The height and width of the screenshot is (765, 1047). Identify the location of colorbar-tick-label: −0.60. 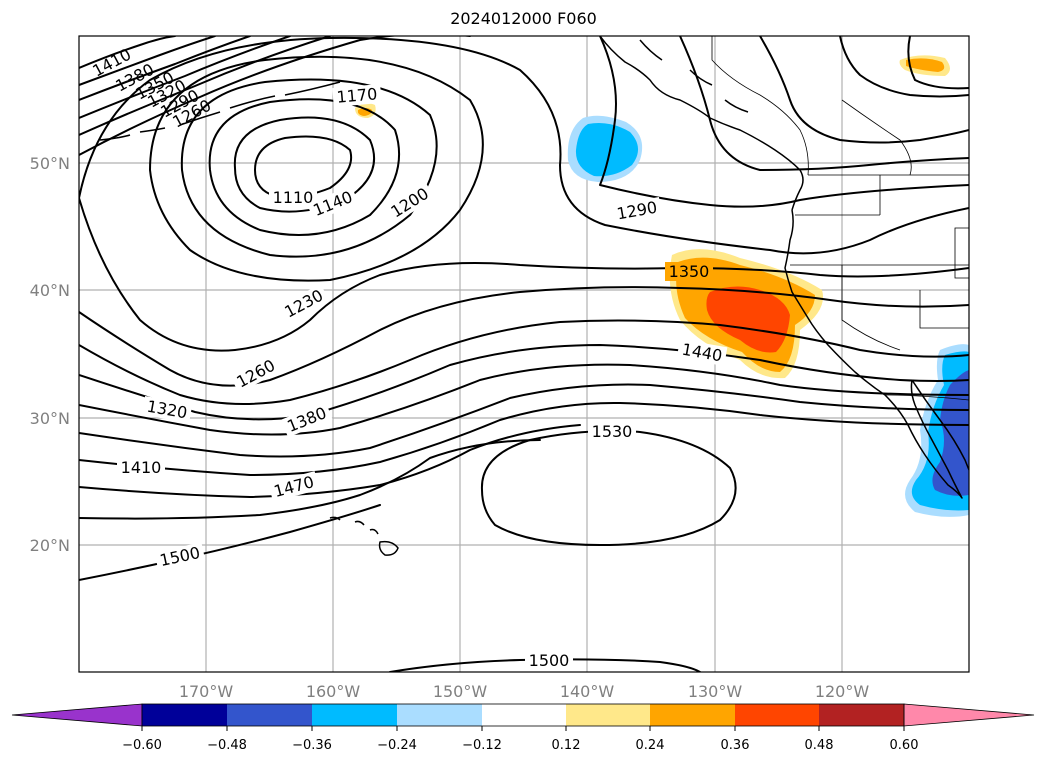
(142, 745).